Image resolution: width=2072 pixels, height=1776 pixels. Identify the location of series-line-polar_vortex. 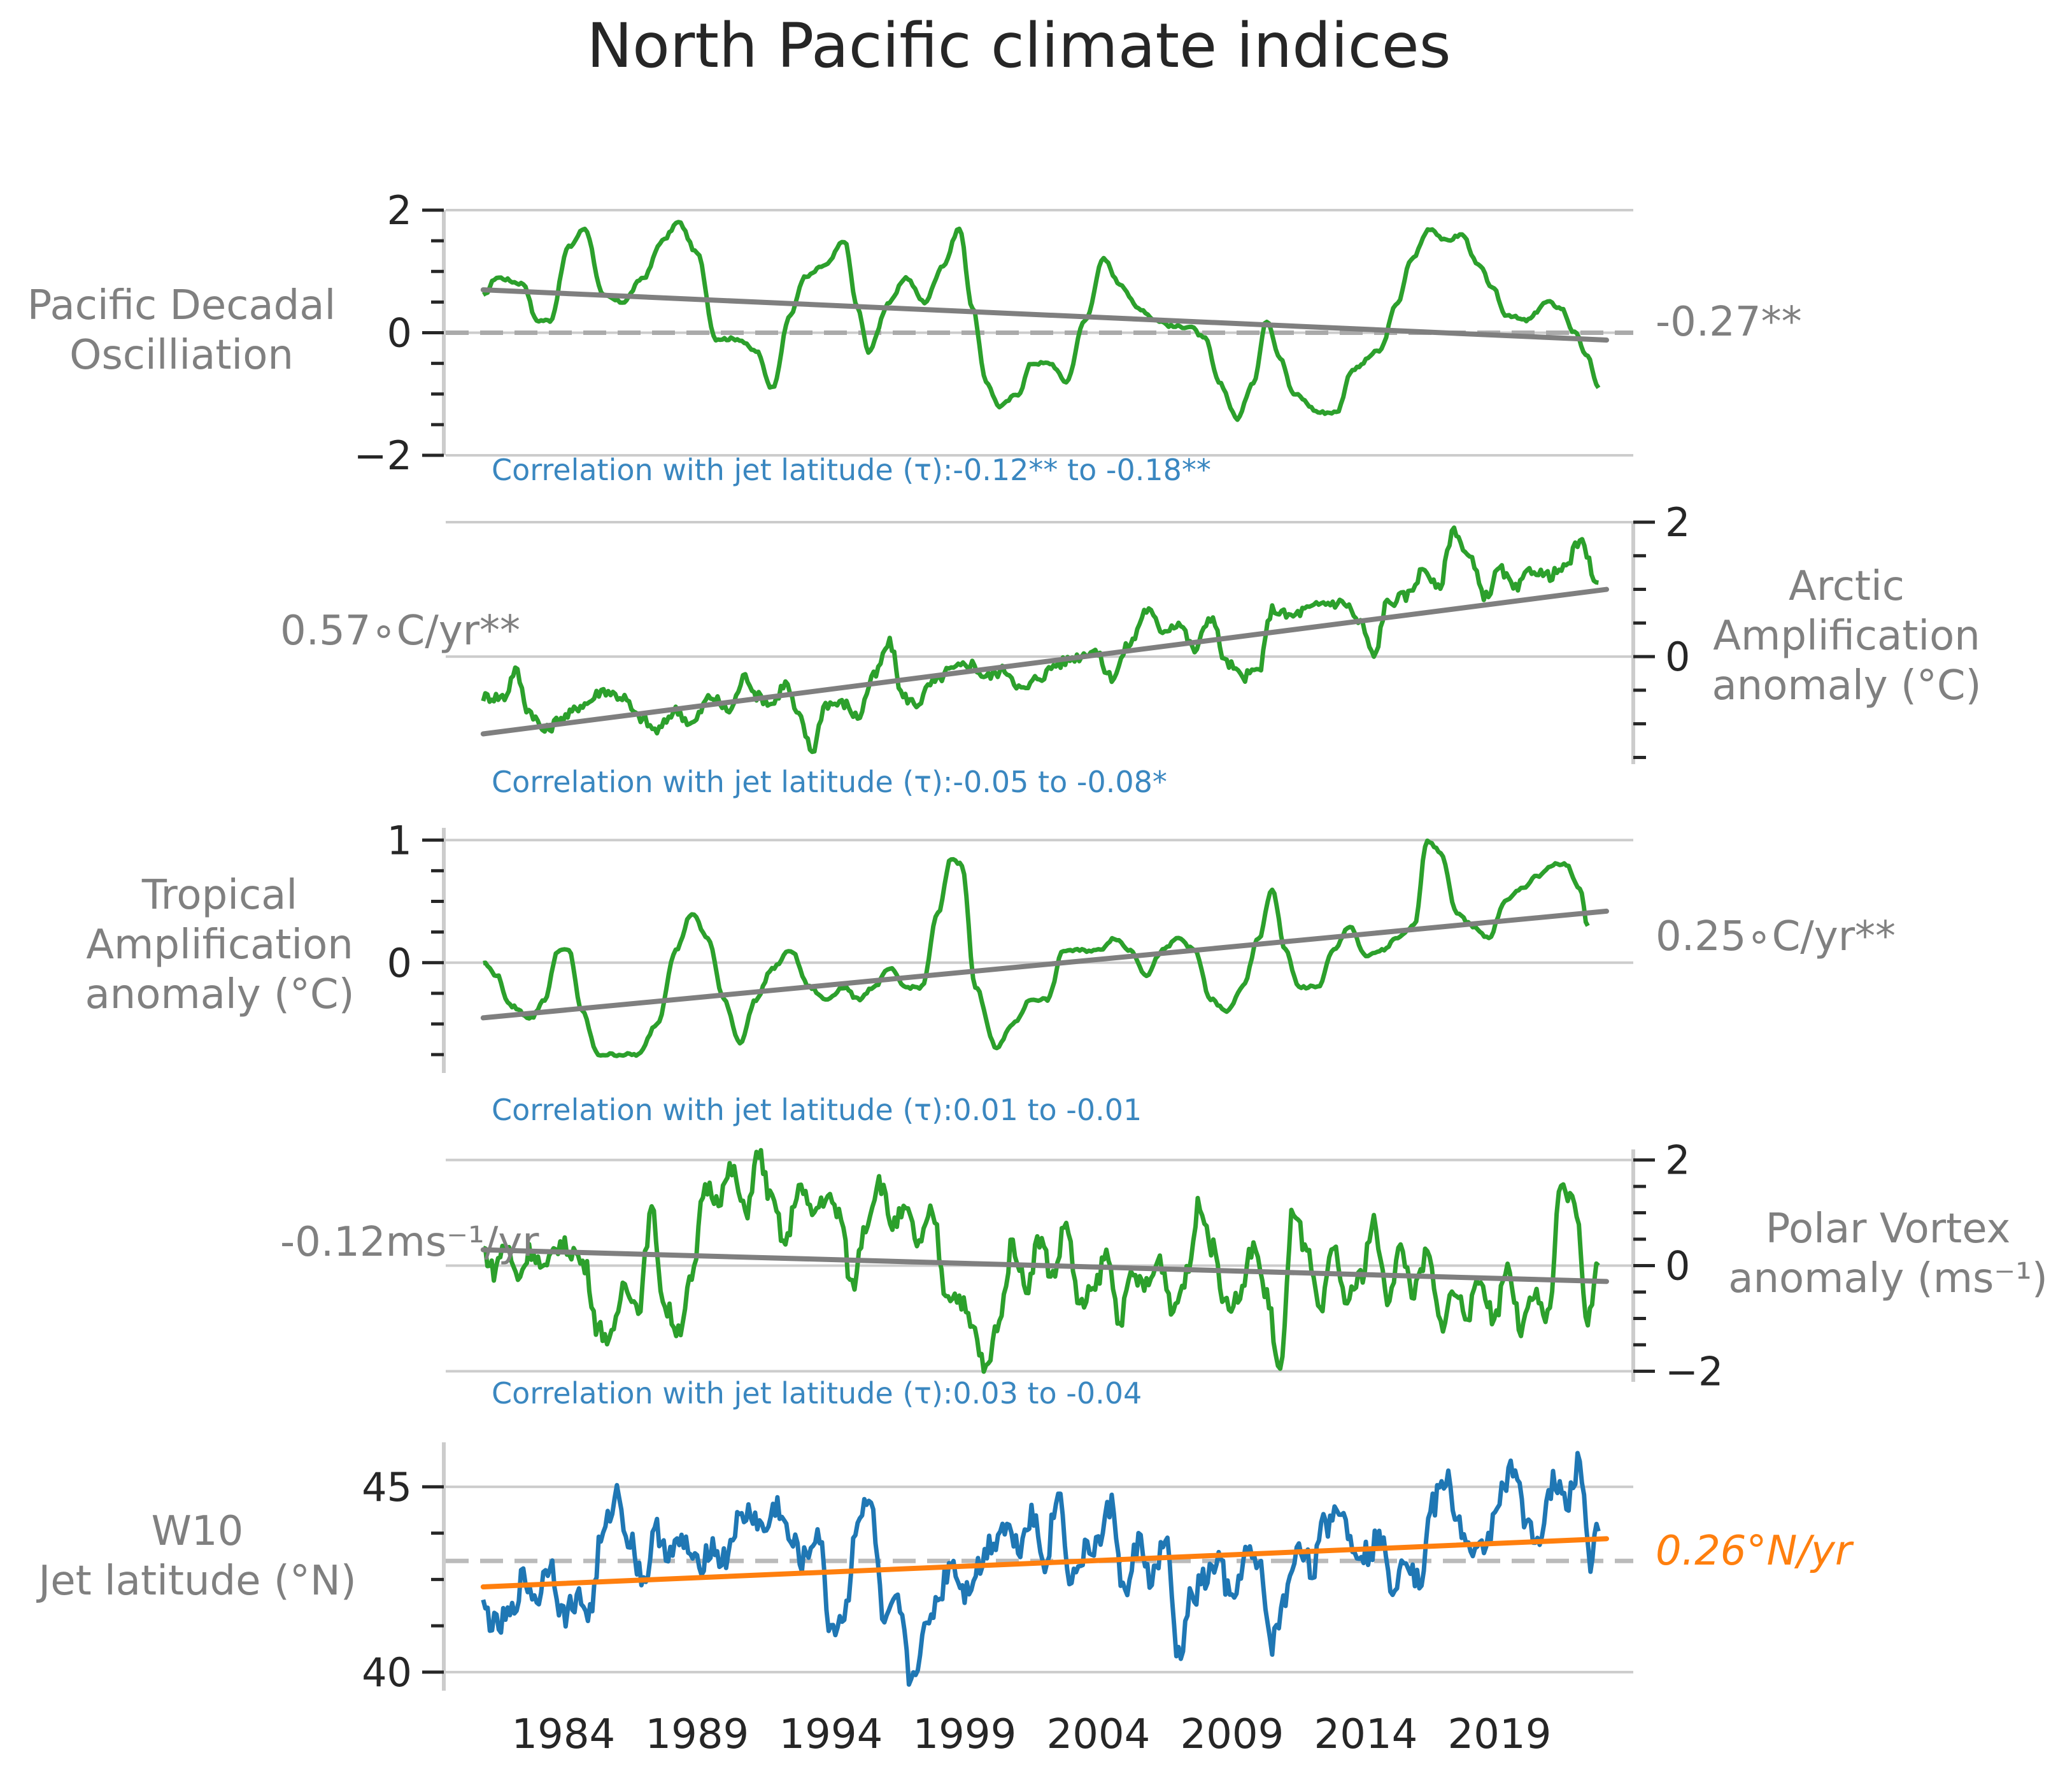
(1041, 1260).